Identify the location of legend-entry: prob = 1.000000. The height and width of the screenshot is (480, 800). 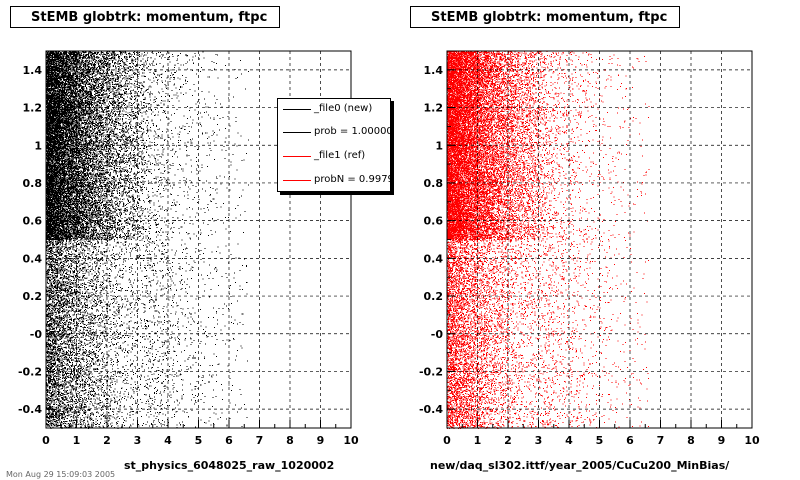
(334, 132).